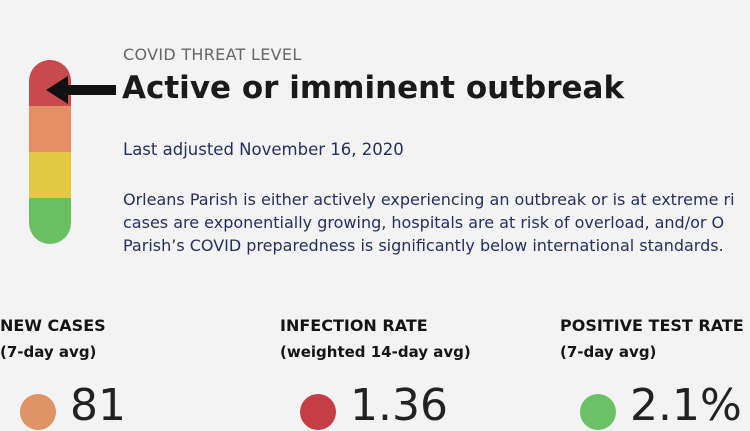 The image size is (750, 431). I want to click on metric-value-row: 1.36, so click(374, 407).